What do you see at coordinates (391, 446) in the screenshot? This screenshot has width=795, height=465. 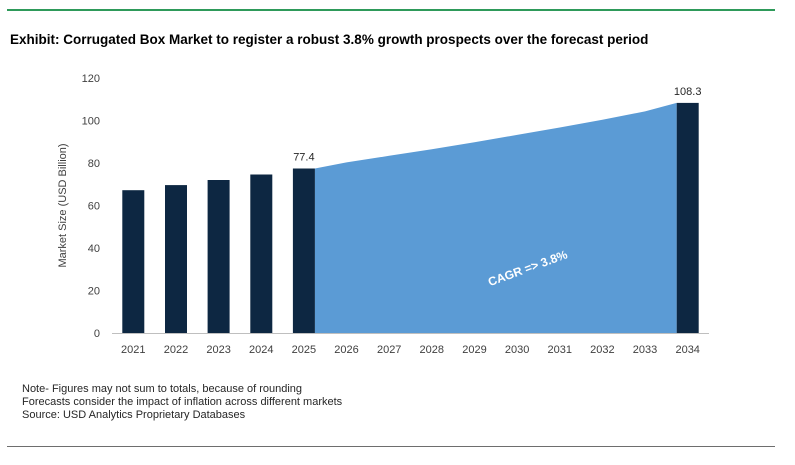 I see `bottom-rule` at bounding box center [391, 446].